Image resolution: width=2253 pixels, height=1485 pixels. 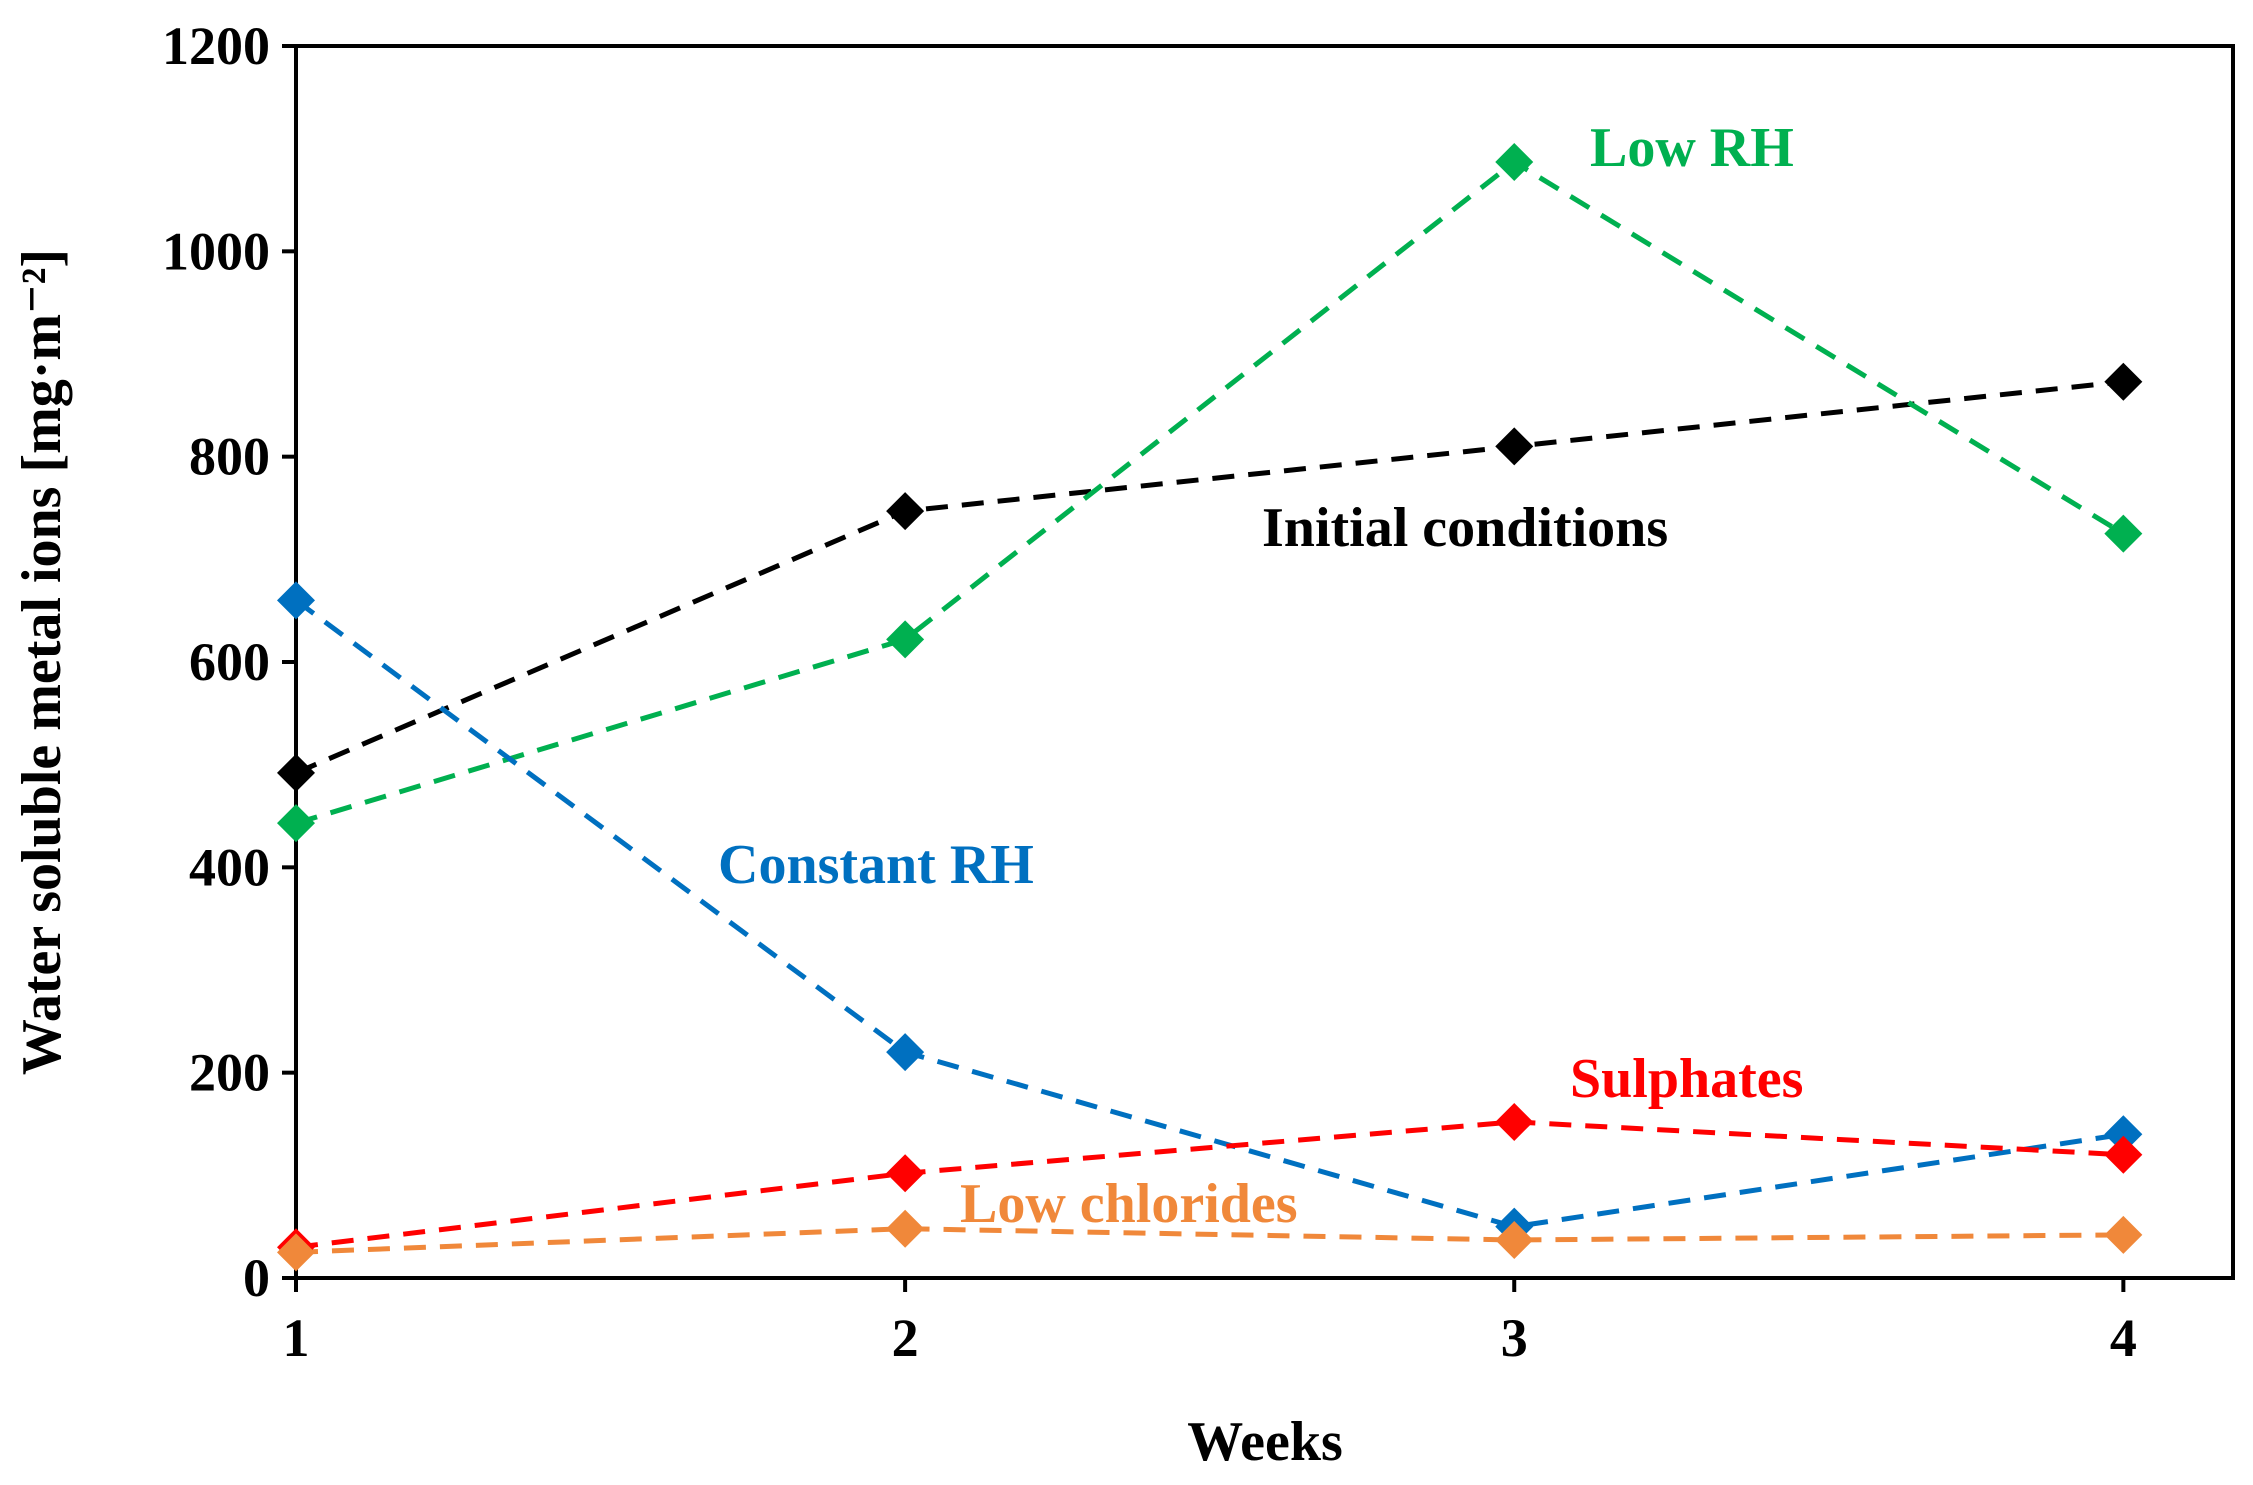 I want to click on x-axis: 1 2 3 4, so click(x=1210, y=1323).